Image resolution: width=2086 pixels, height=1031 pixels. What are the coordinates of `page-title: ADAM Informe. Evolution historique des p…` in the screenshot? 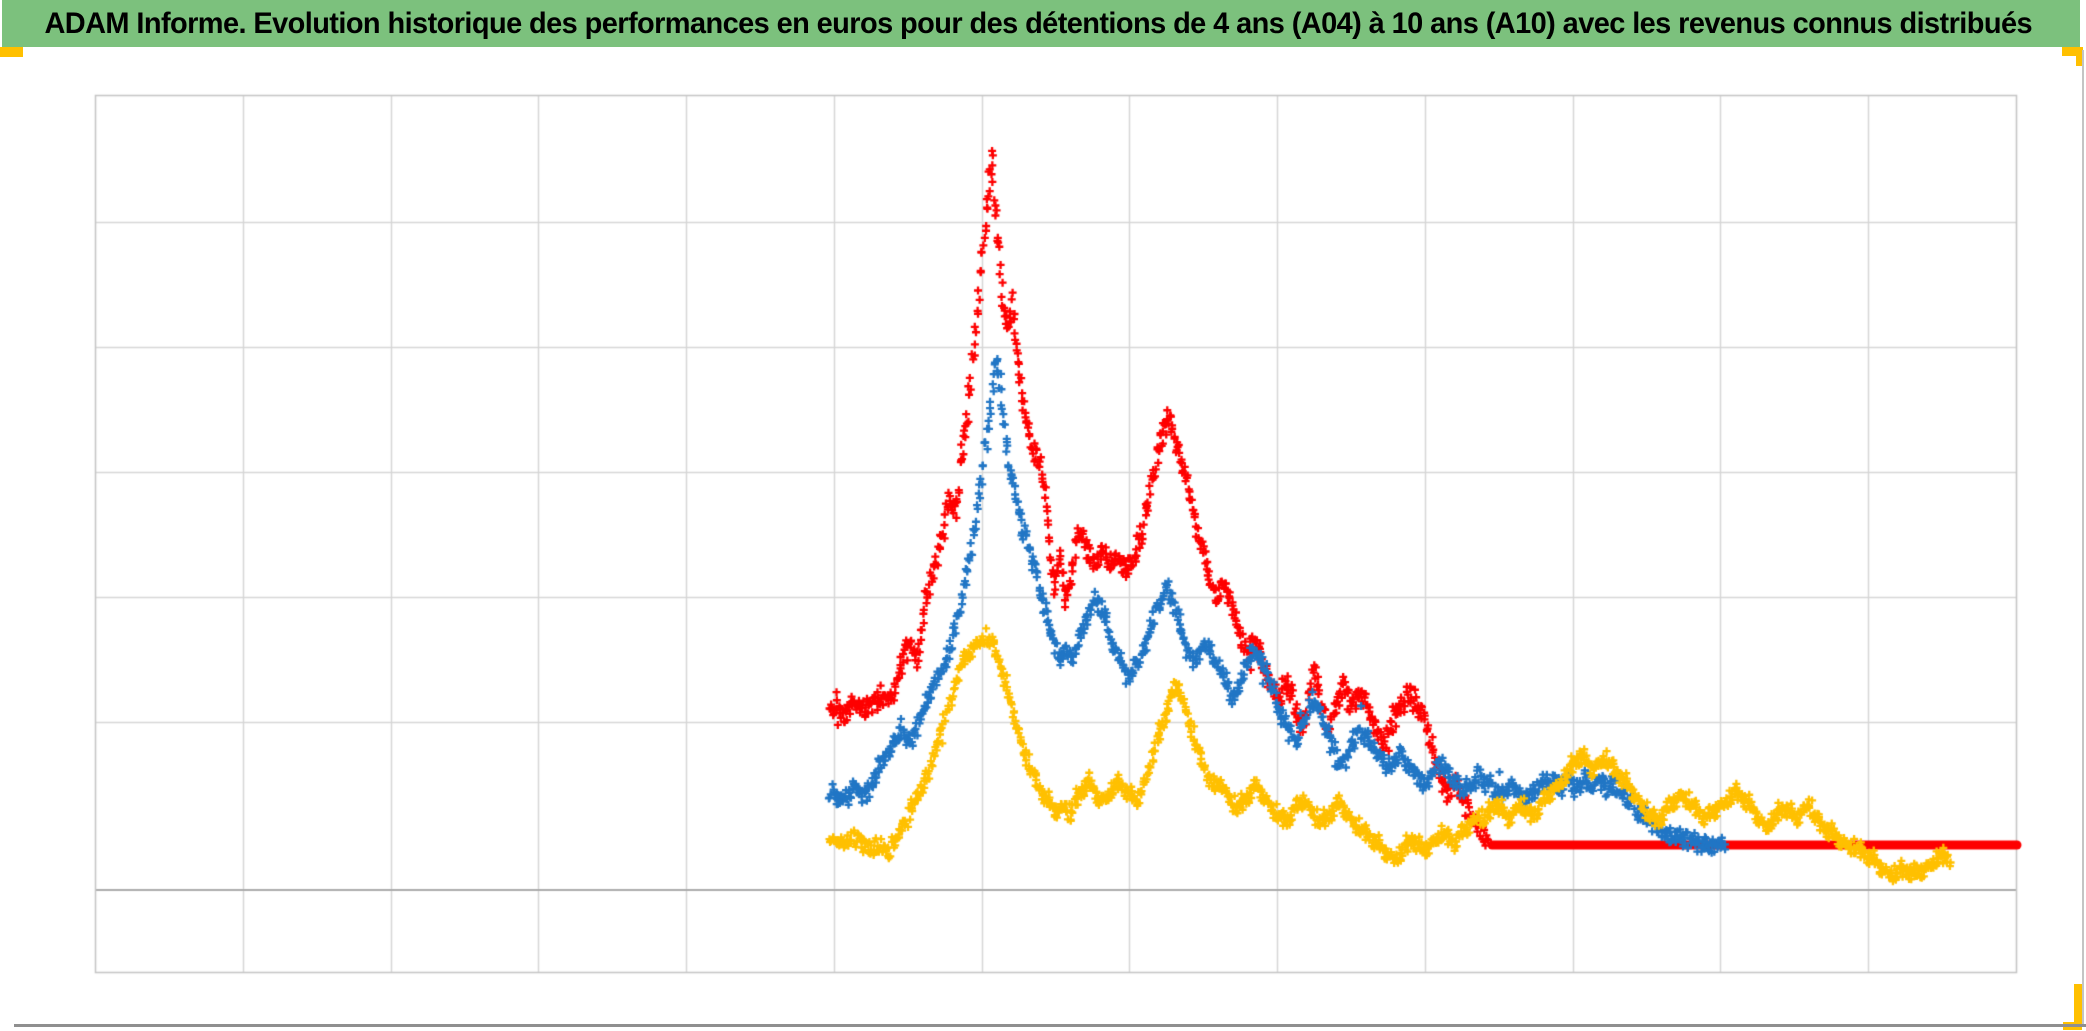 It's located at (1038, 23).